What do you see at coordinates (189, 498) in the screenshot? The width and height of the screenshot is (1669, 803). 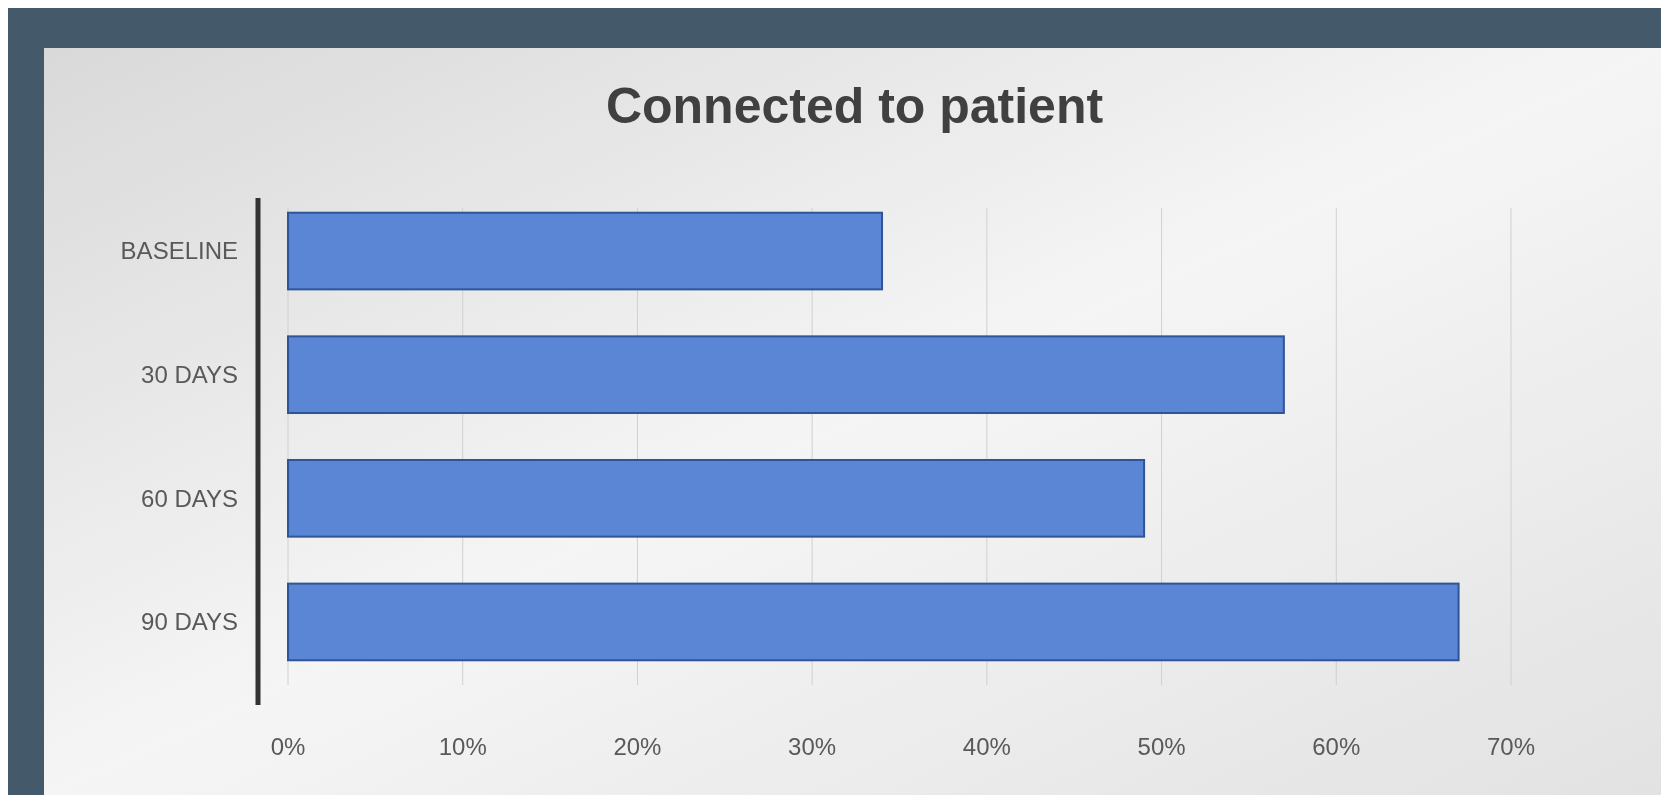 I see `y-tick-label: 60 DAYS` at bounding box center [189, 498].